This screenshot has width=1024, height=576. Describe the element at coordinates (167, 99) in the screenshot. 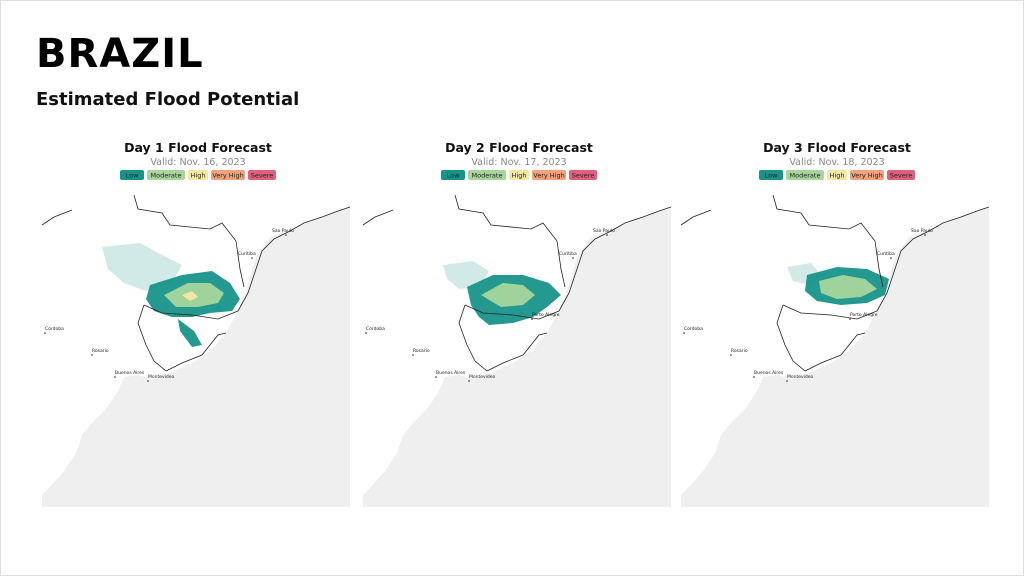

I see `slide-subtitle: Estimated Flood Potential` at that location.